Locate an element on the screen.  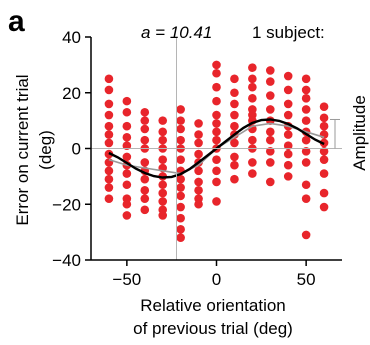
panel-letter: a is located at coordinates (16, 21).